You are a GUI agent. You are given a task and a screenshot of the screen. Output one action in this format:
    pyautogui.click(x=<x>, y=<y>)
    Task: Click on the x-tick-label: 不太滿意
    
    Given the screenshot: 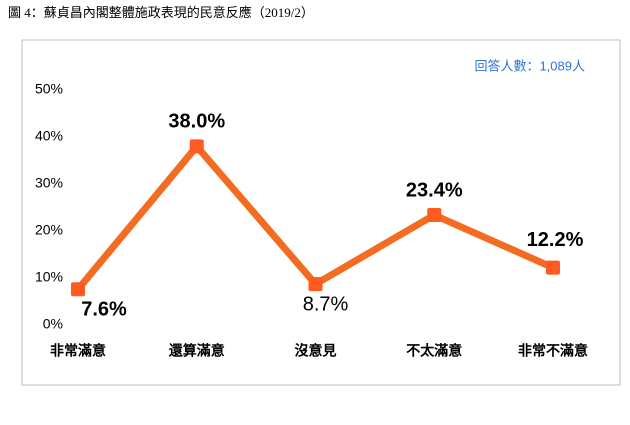 What is the action you would take?
    pyautogui.click(x=434, y=351)
    